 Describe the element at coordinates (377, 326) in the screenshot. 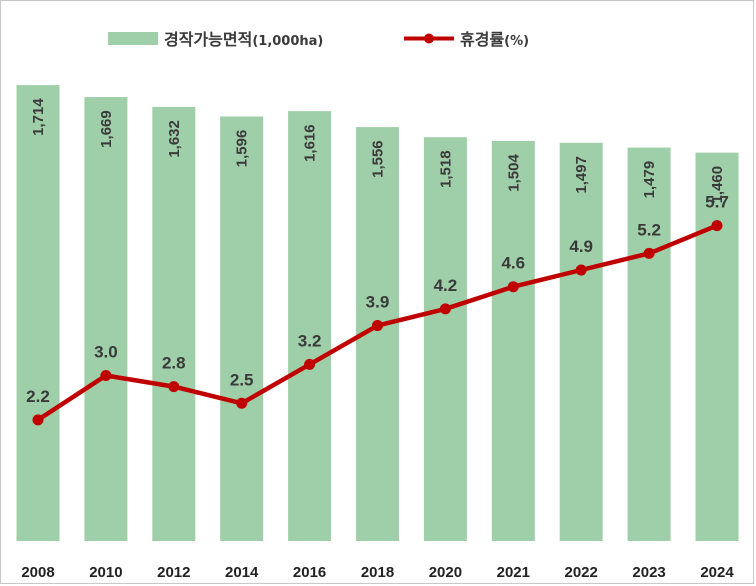

I see `line-point-2018` at that location.